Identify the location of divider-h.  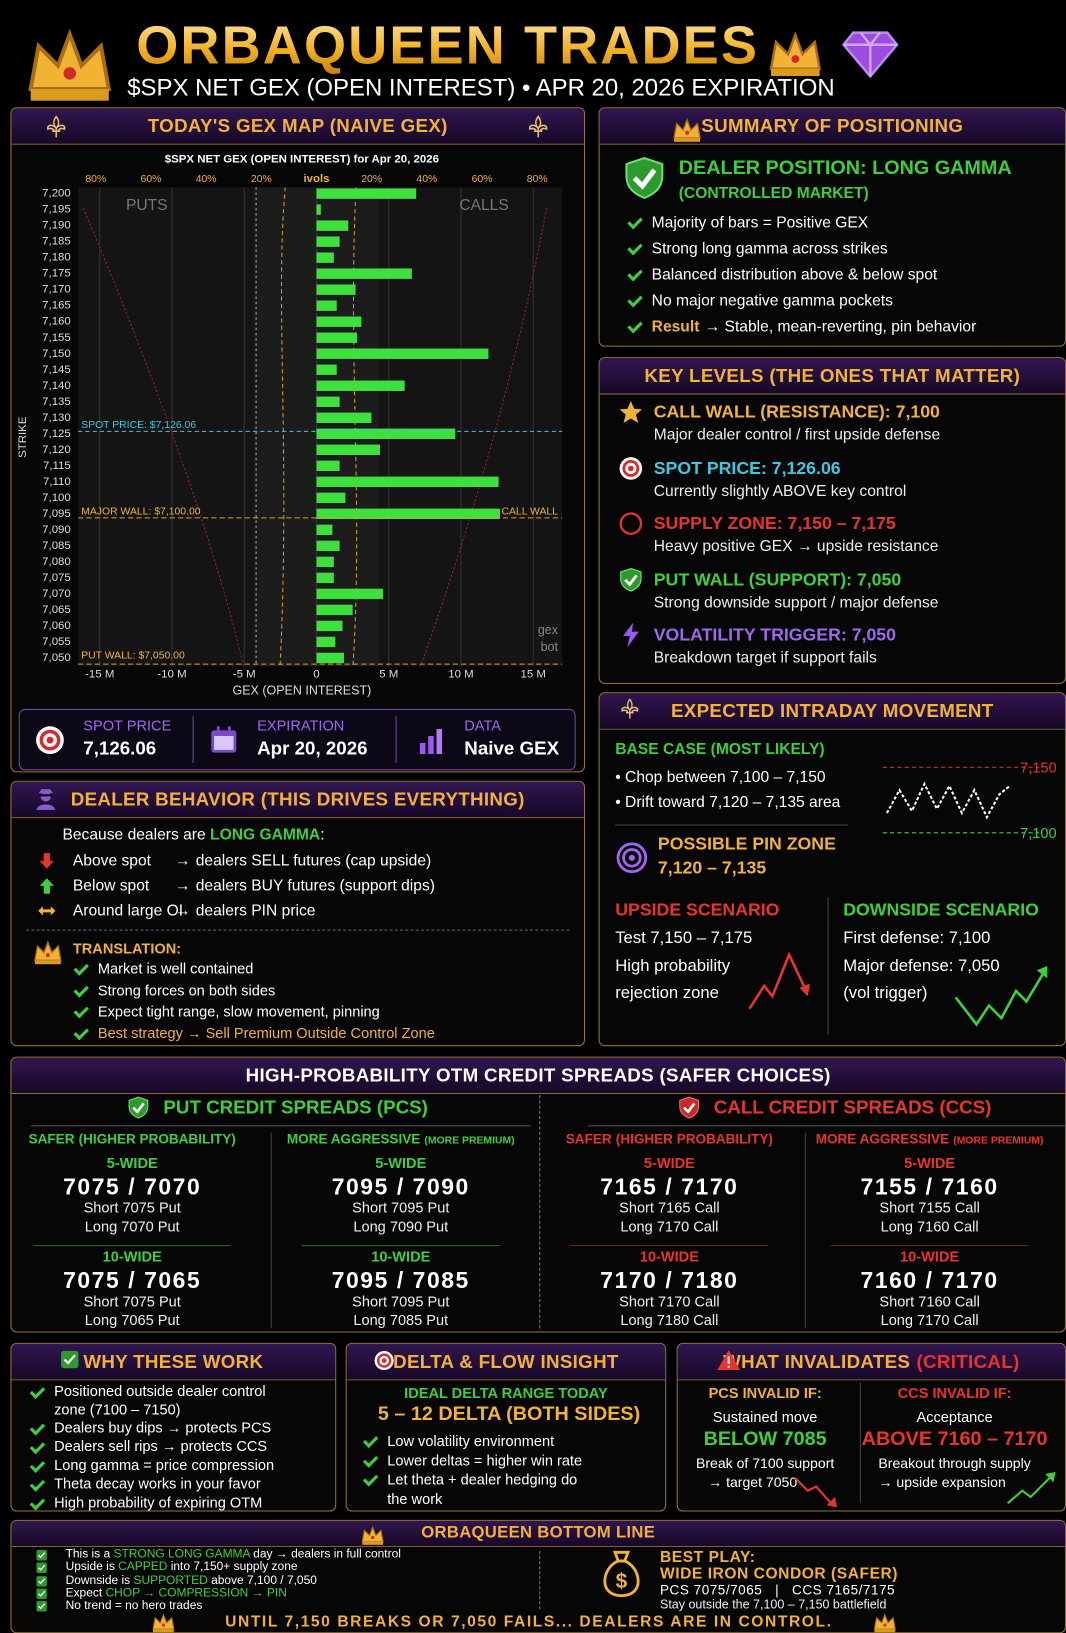
(669, 1246).